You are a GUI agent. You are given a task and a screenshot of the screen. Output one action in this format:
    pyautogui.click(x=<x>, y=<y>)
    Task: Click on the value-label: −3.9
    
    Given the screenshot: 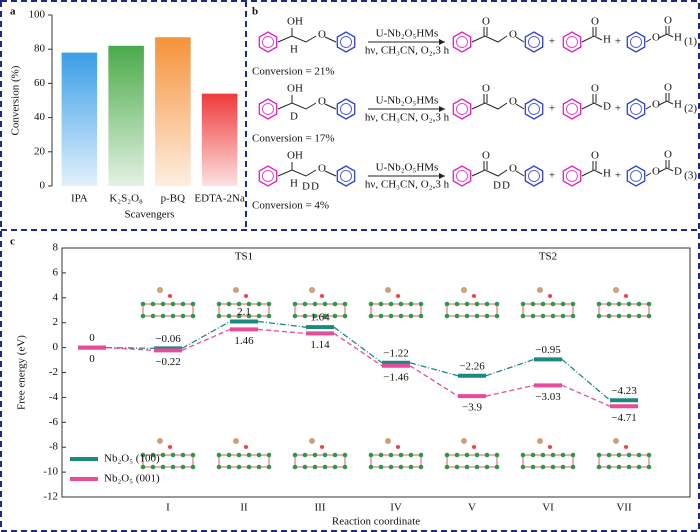 What is the action you would take?
    pyautogui.click(x=472, y=408)
    